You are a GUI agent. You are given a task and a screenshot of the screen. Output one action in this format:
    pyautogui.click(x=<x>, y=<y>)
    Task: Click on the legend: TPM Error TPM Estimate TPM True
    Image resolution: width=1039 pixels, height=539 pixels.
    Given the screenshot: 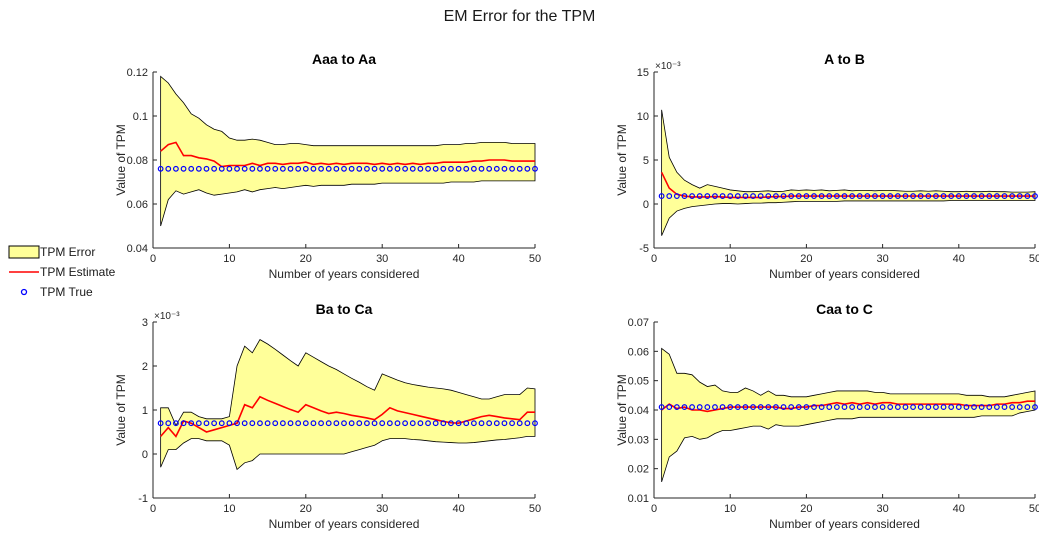 What is the action you would take?
    pyautogui.click(x=60, y=274)
    